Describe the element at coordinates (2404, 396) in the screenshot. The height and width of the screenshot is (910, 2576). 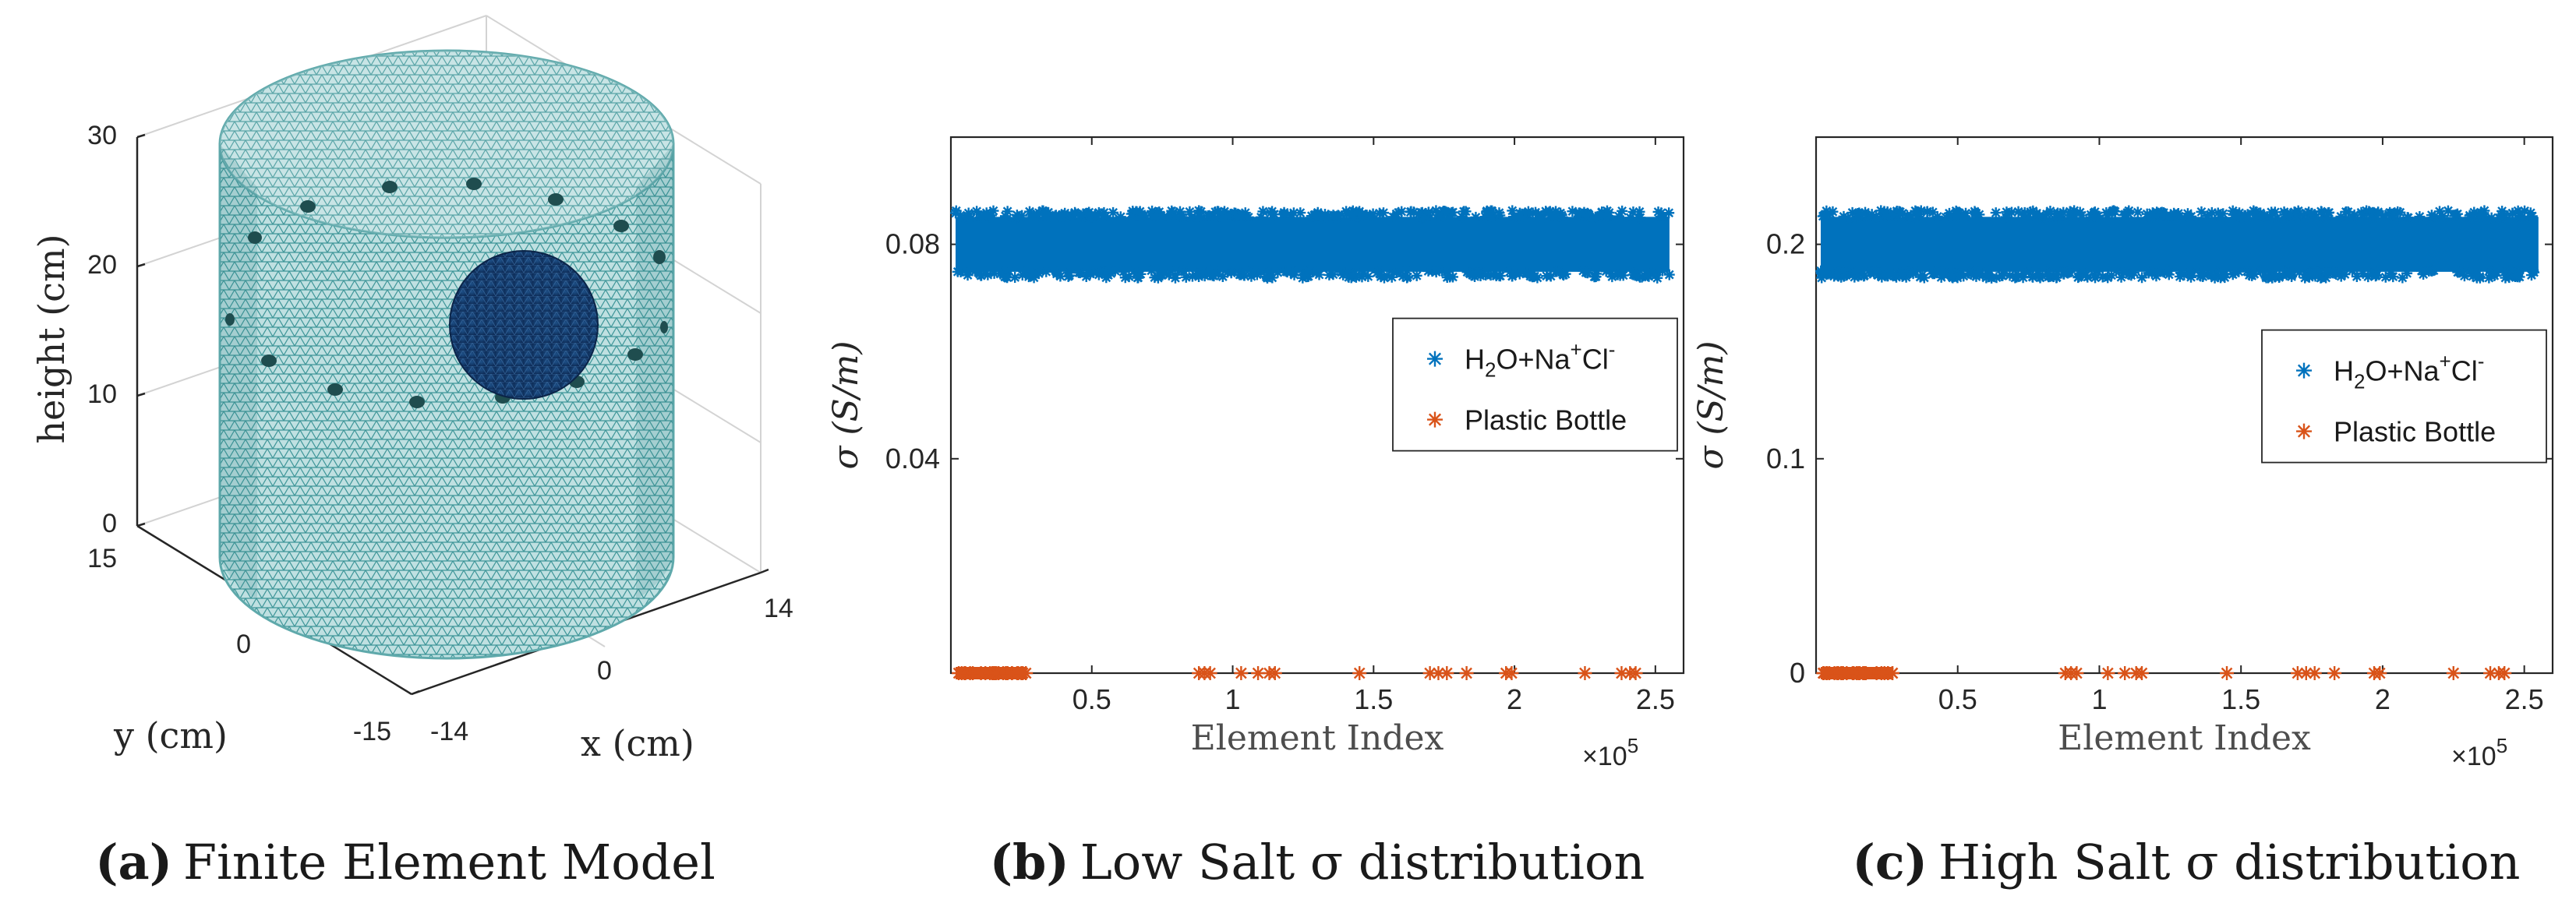
I see `legend-box` at that location.